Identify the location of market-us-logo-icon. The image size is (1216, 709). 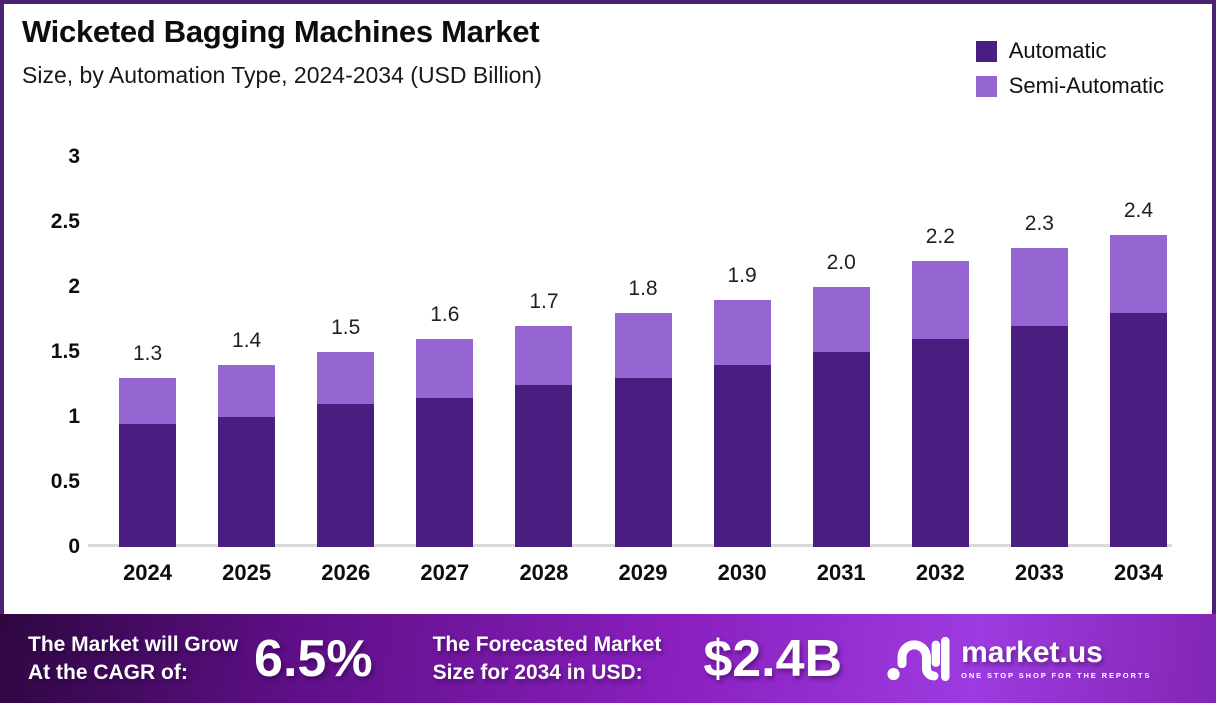
(918, 658).